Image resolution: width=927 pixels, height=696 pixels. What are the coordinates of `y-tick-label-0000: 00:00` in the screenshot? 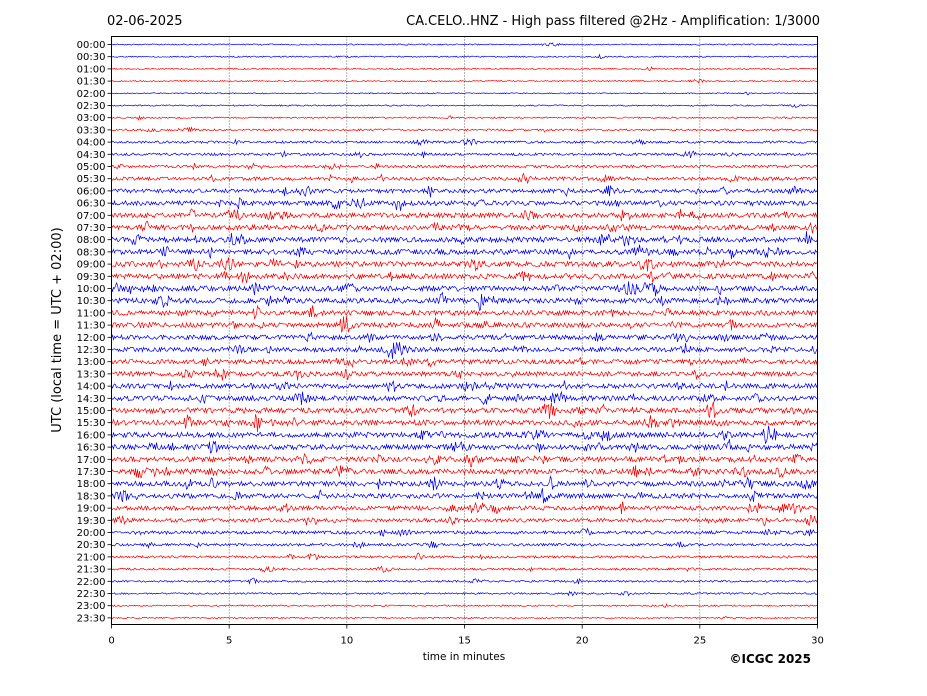 It's located at (91, 45).